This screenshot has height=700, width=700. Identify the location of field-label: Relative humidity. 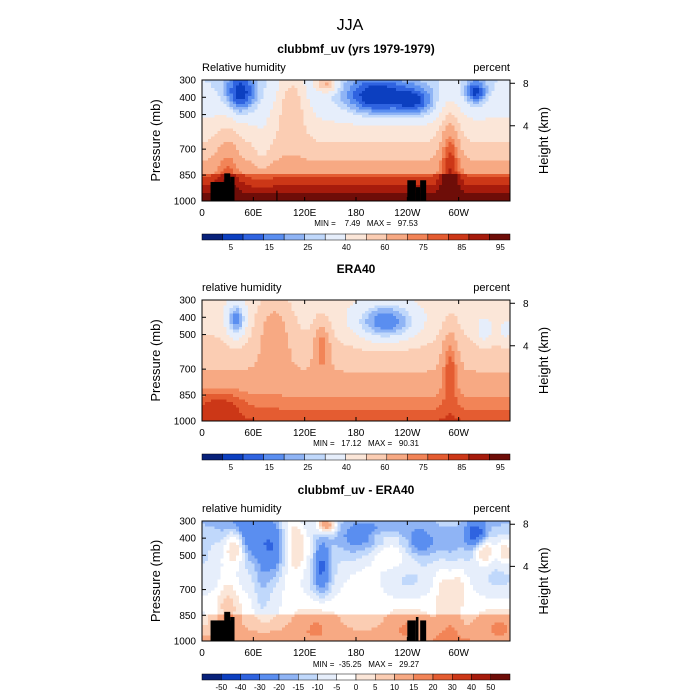
(244, 68).